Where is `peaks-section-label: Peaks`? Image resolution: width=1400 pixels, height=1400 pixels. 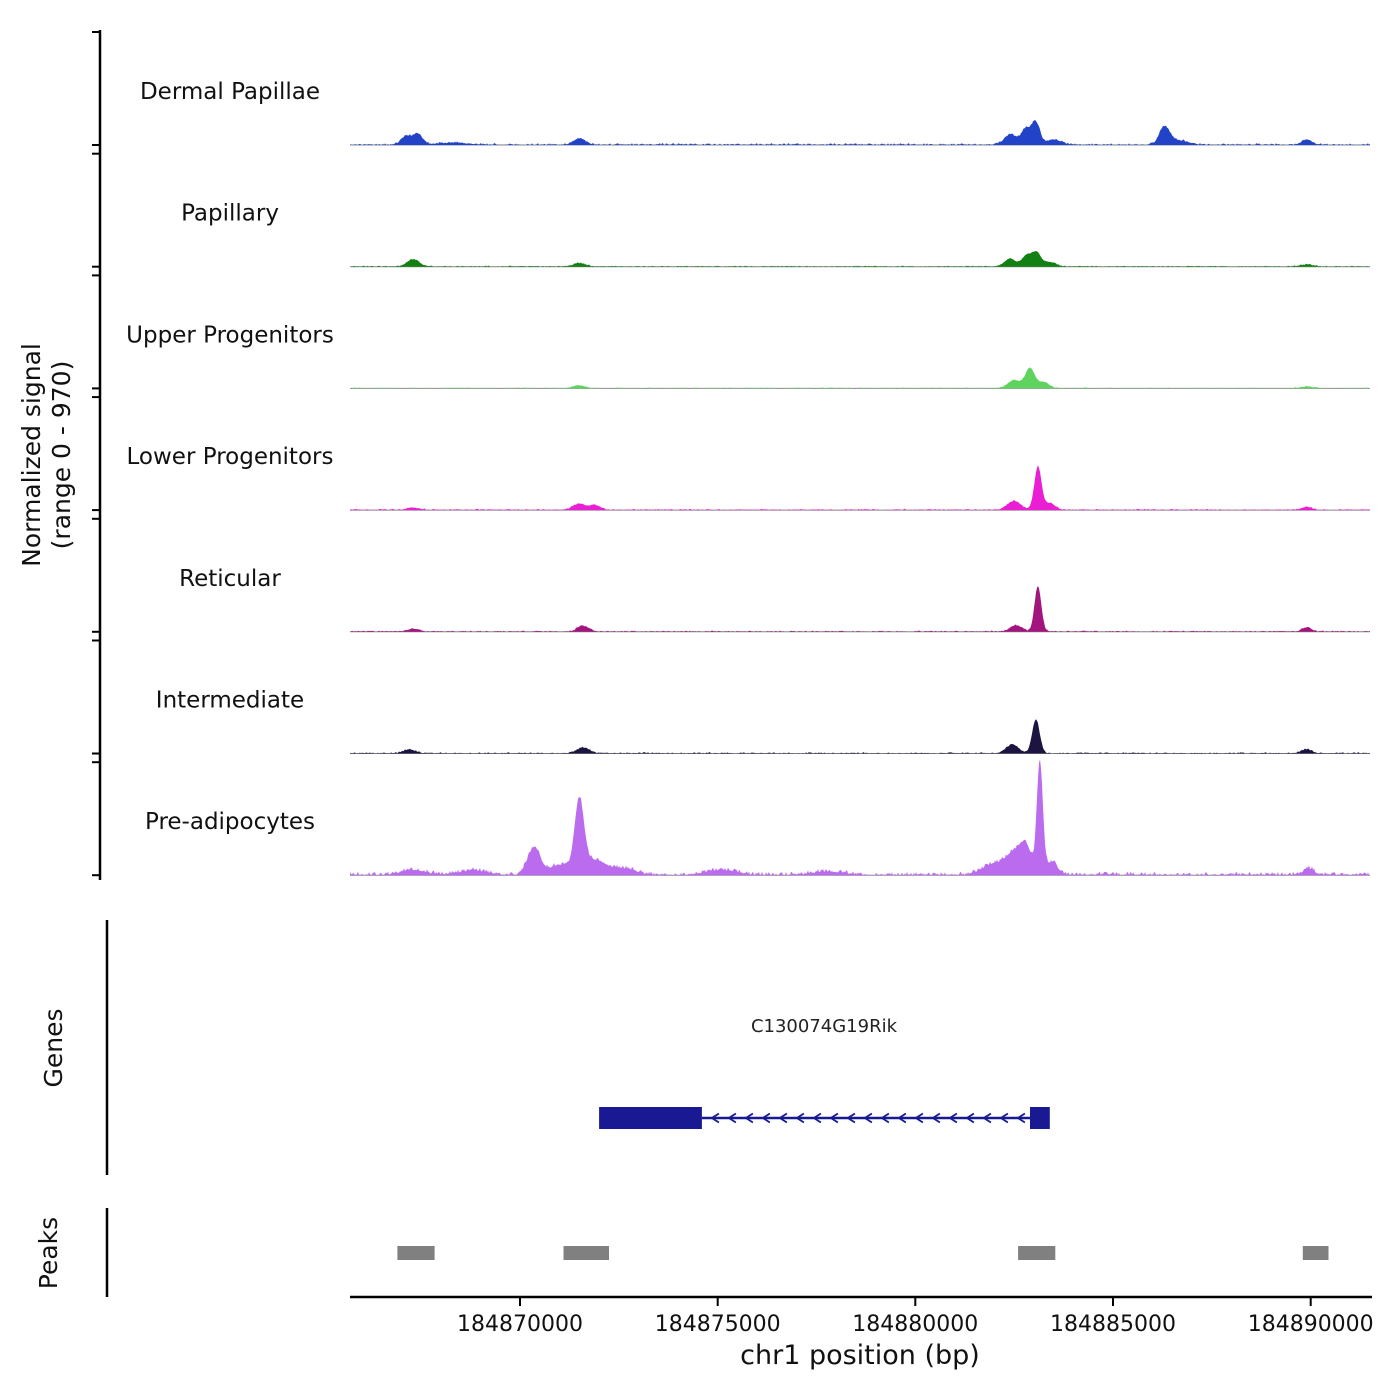 peaks-section-label: Peaks is located at coordinates (48, 1253).